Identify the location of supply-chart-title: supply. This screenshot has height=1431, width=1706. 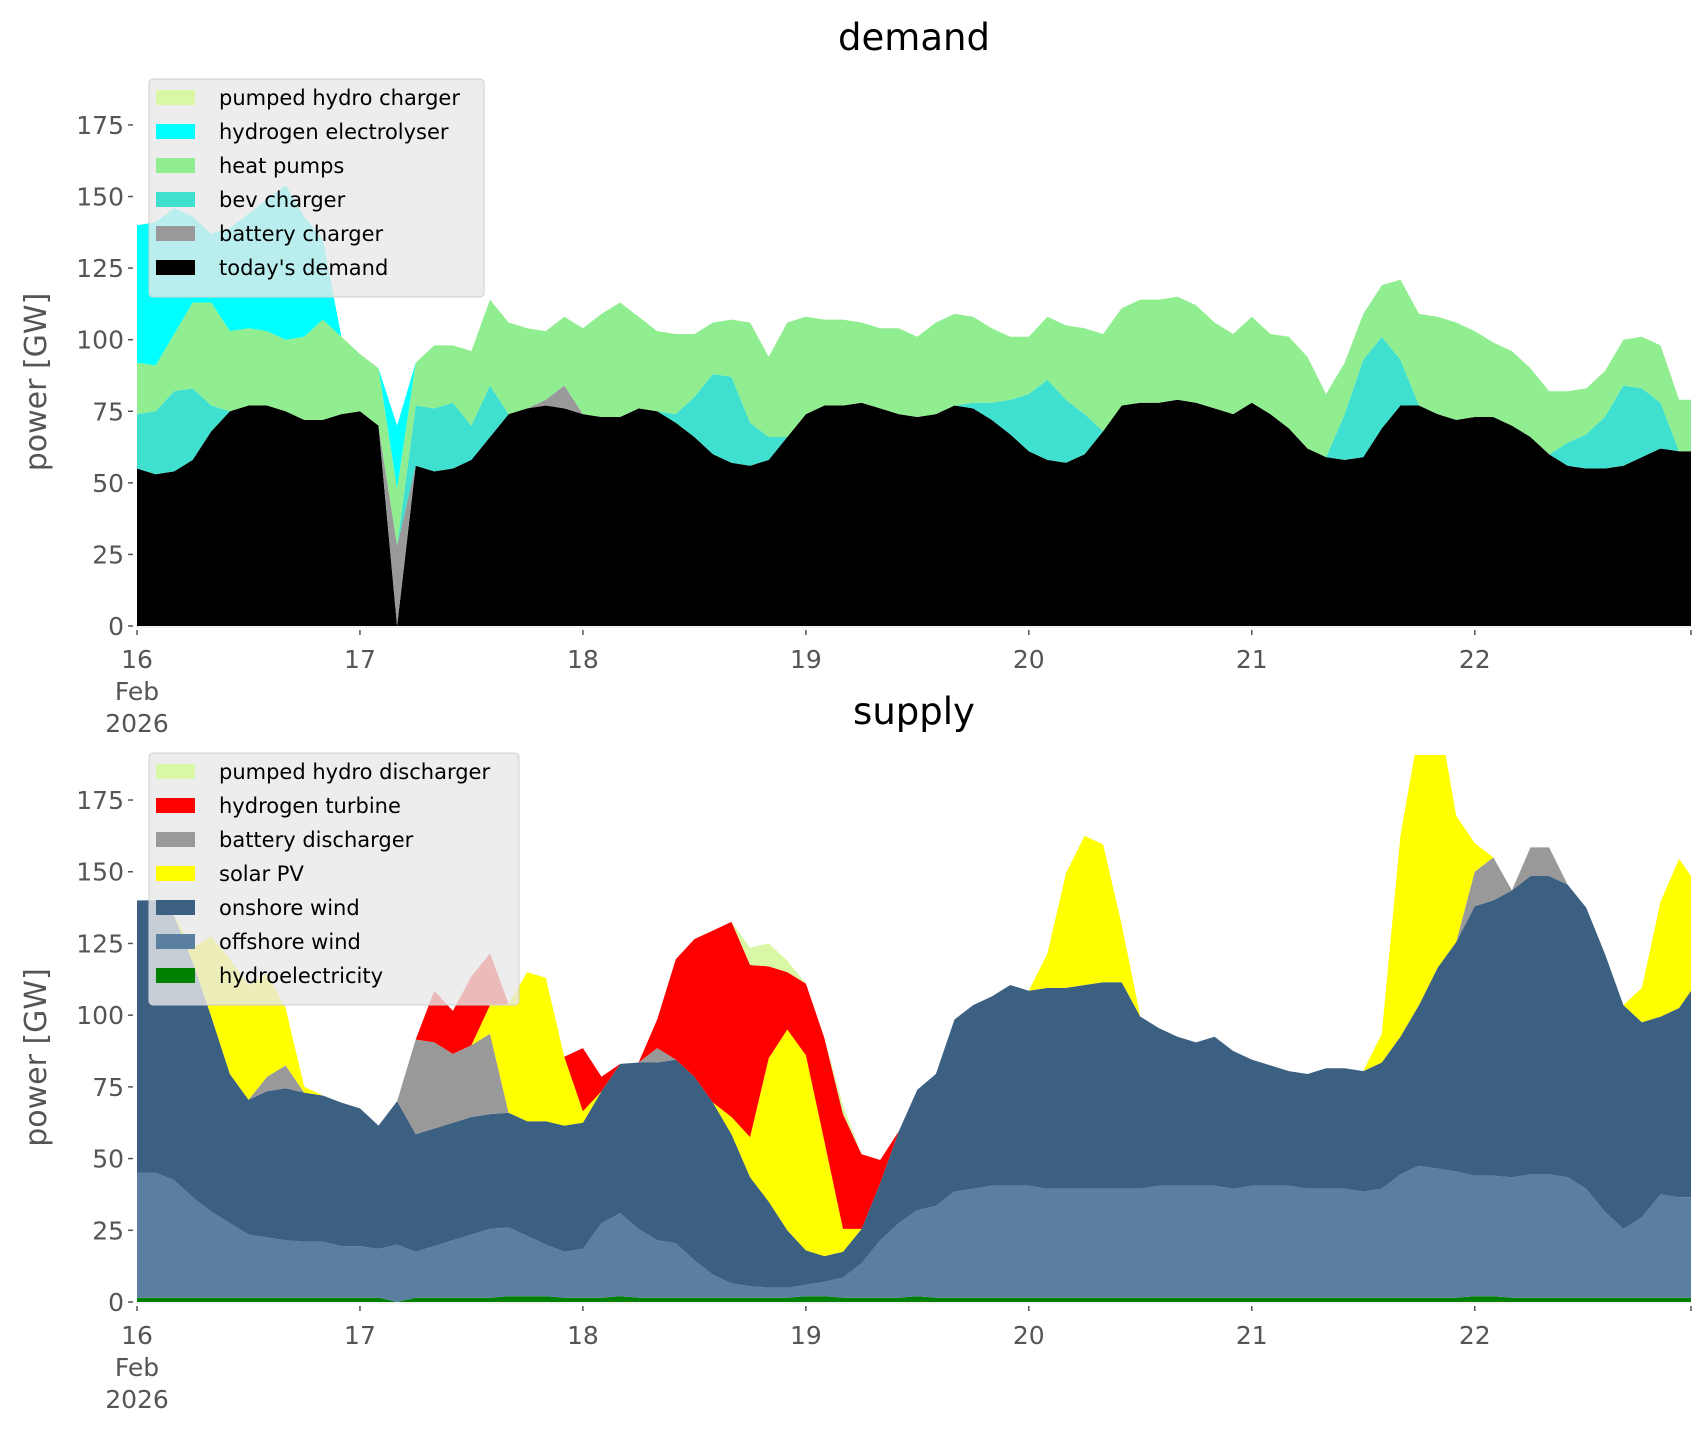
(914, 711).